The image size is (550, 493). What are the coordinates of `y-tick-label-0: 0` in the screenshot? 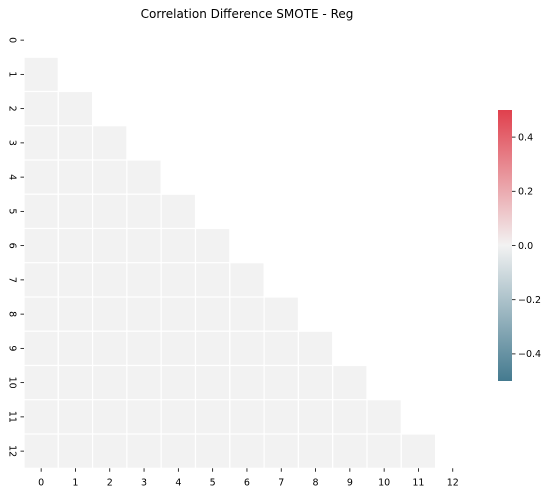 It's located at (12, 40).